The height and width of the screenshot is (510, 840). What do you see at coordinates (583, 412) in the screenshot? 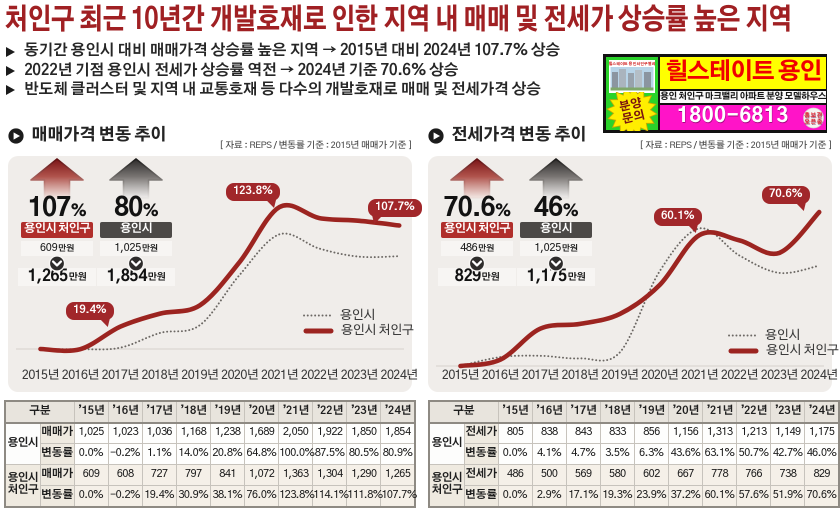
I see `table-year-header: ’17년` at bounding box center [583, 412].